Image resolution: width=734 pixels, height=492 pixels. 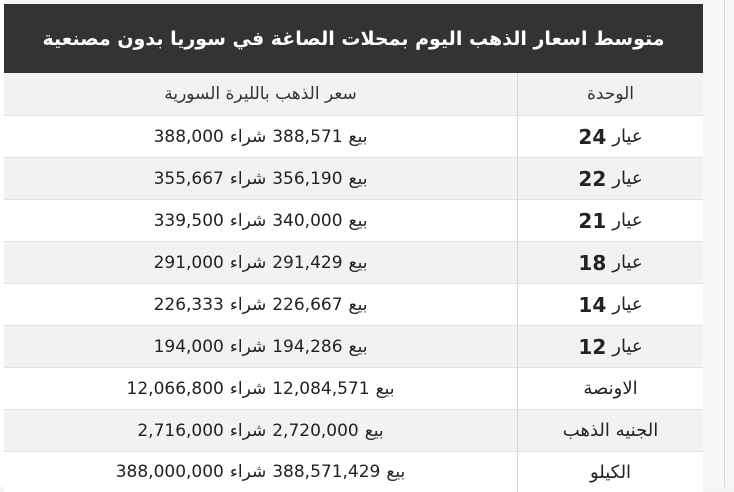 What do you see at coordinates (610, 178) in the screenshot?
I see `karat-cell: عيار 22` at bounding box center [610, 178].